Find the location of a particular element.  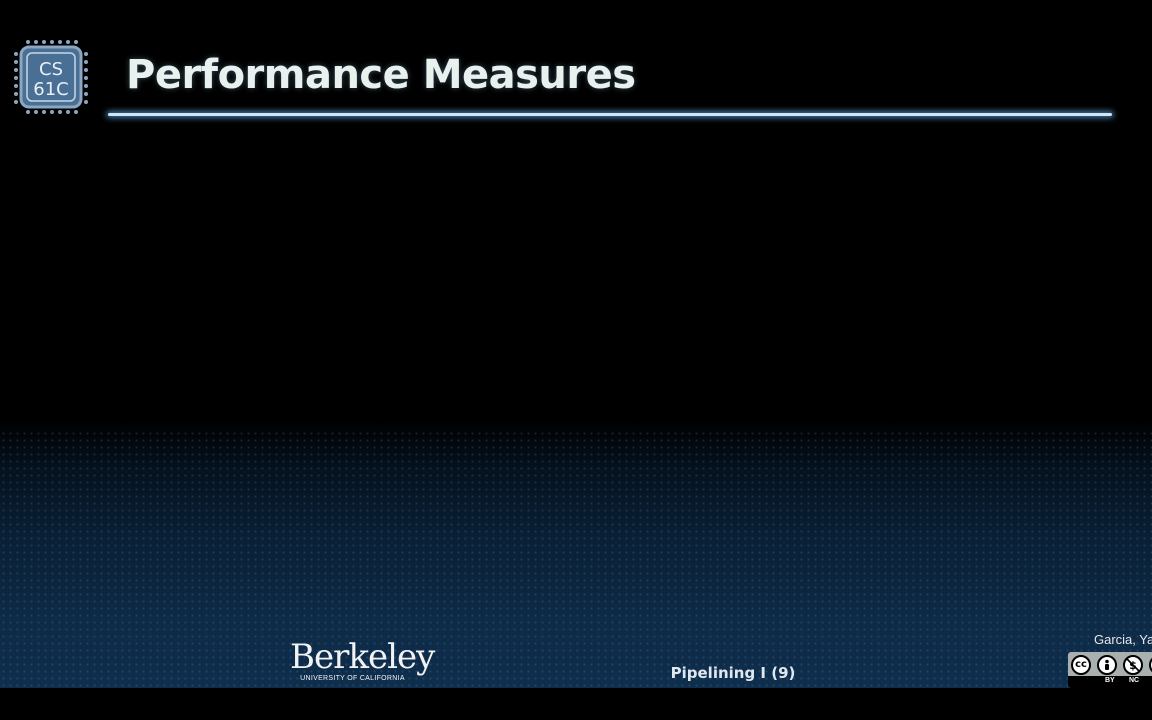

berkeley-logo: Berkeley UNIVERSITY OF CALIFORNIA is located at coordinates (362, 659).